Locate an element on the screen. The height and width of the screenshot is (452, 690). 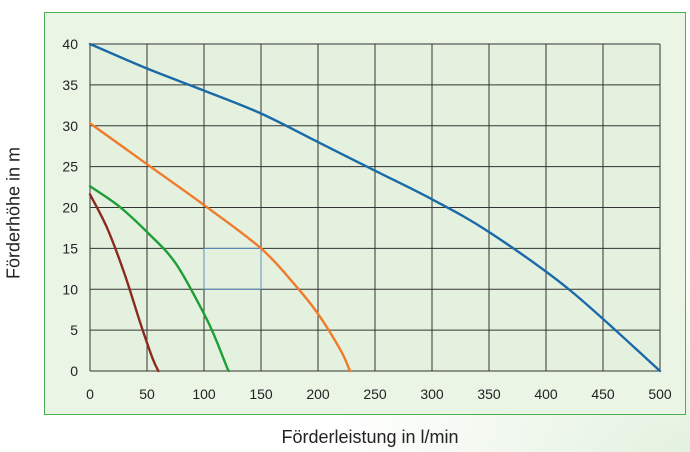
y-tick-labels: 0 5 10 15 20 25 30 35 40 is located at coordinates (70, 207).